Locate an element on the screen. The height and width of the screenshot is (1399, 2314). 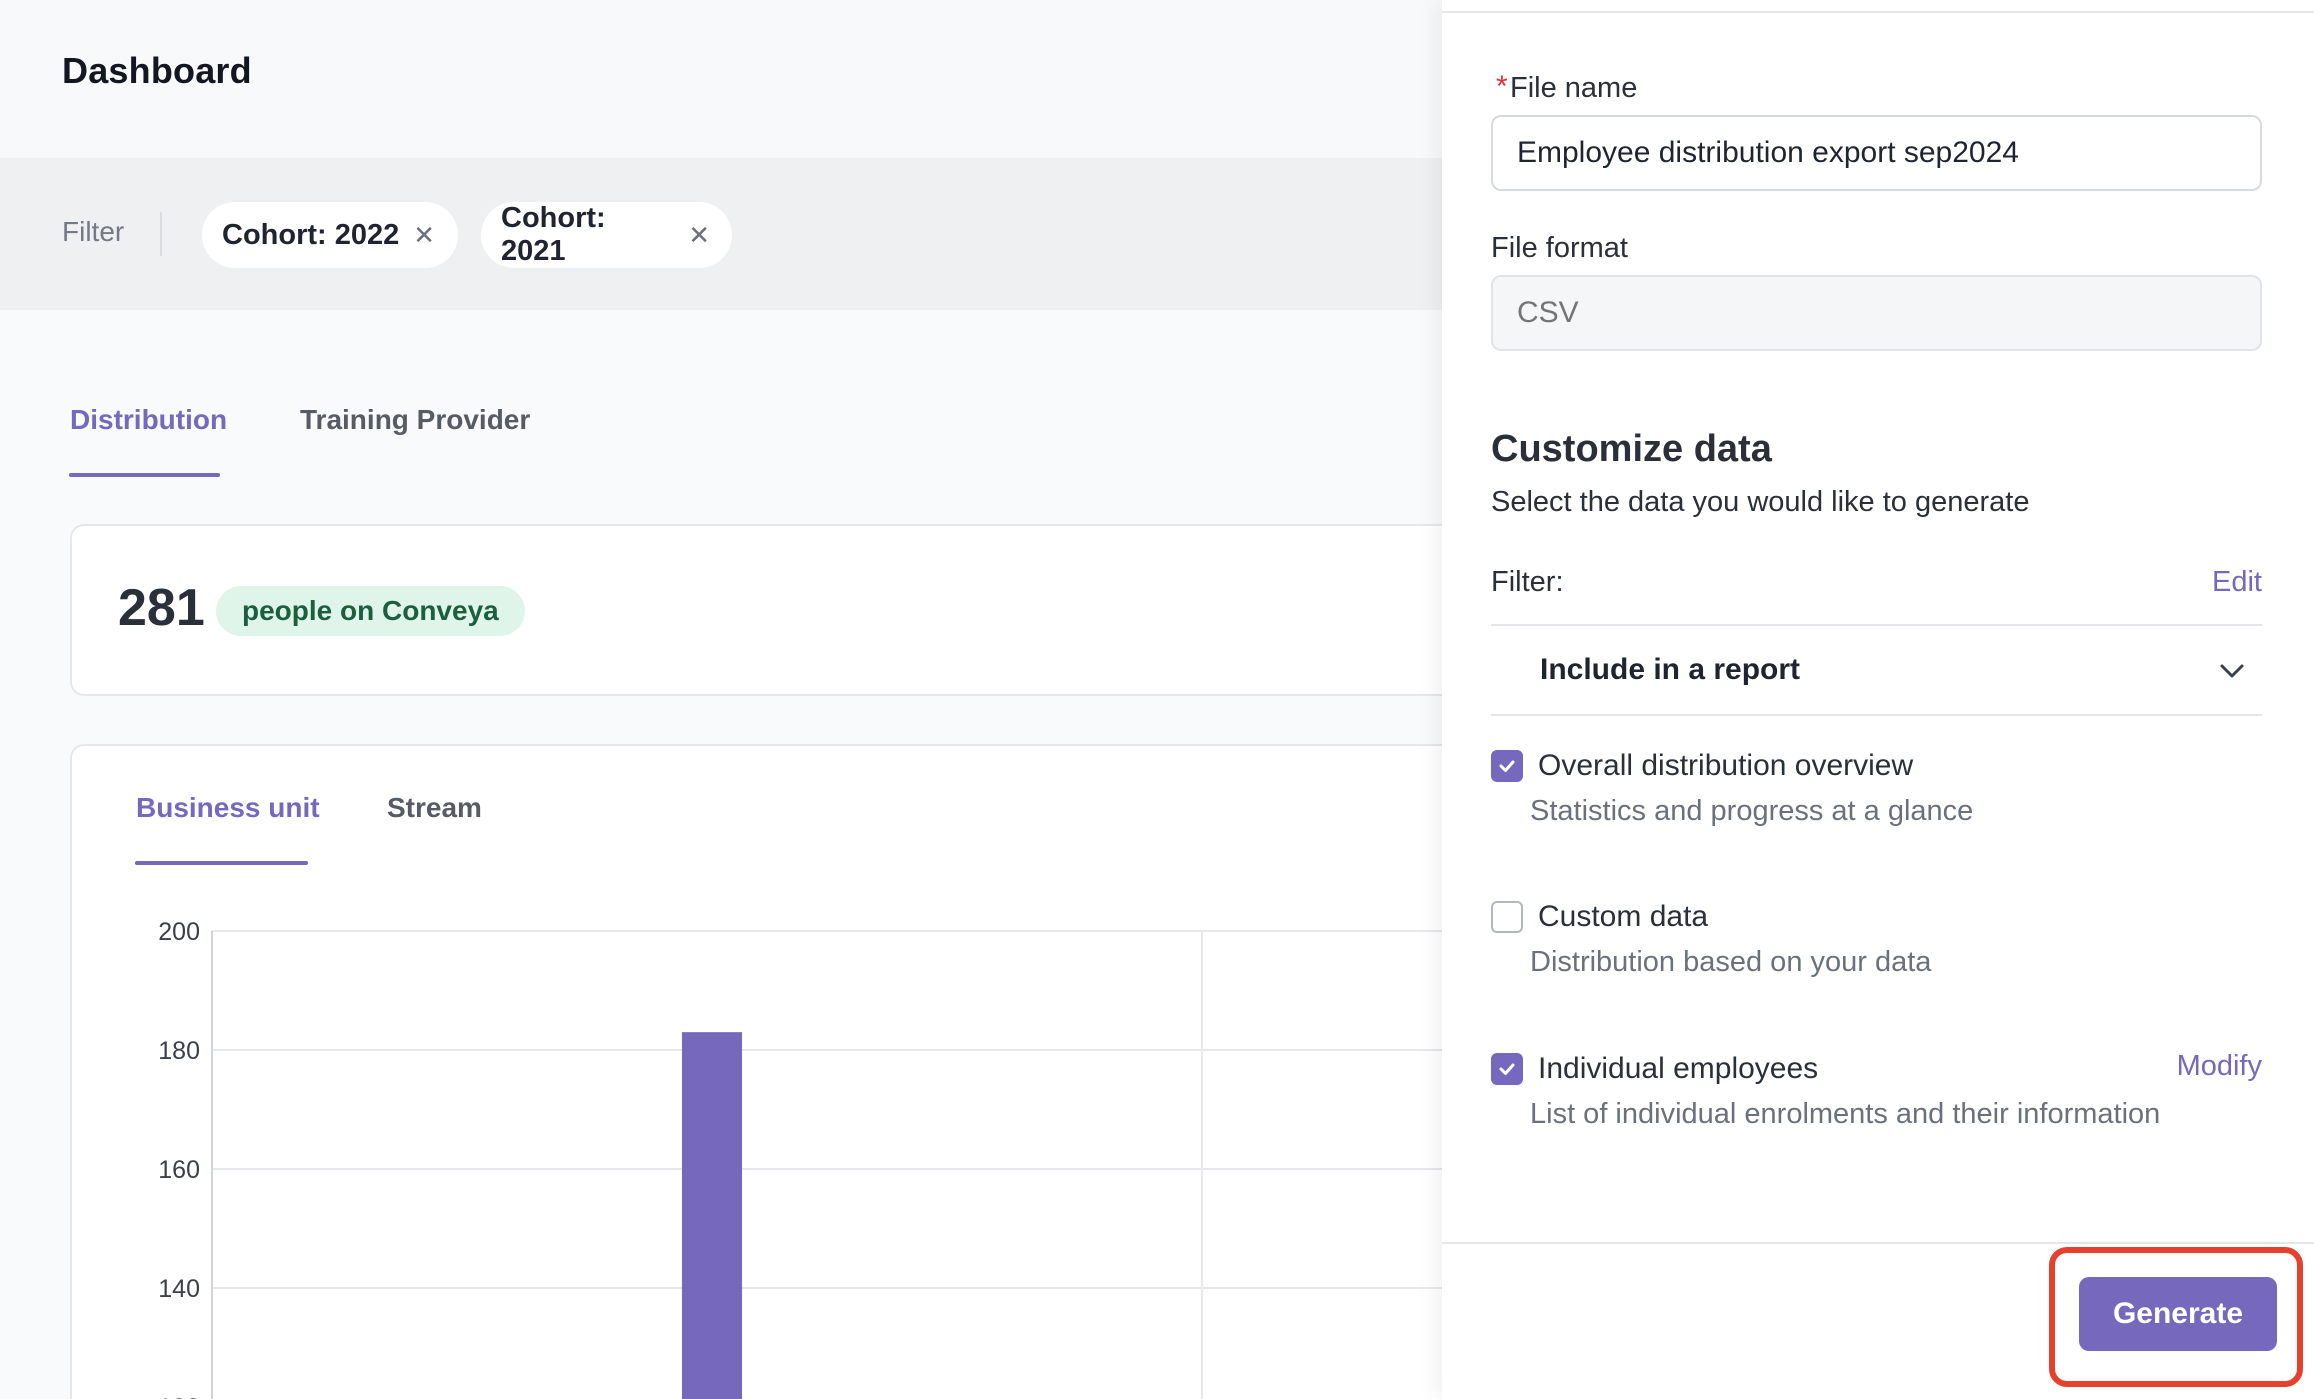
file-name-label: File name is located at coordinates (1574, 88).